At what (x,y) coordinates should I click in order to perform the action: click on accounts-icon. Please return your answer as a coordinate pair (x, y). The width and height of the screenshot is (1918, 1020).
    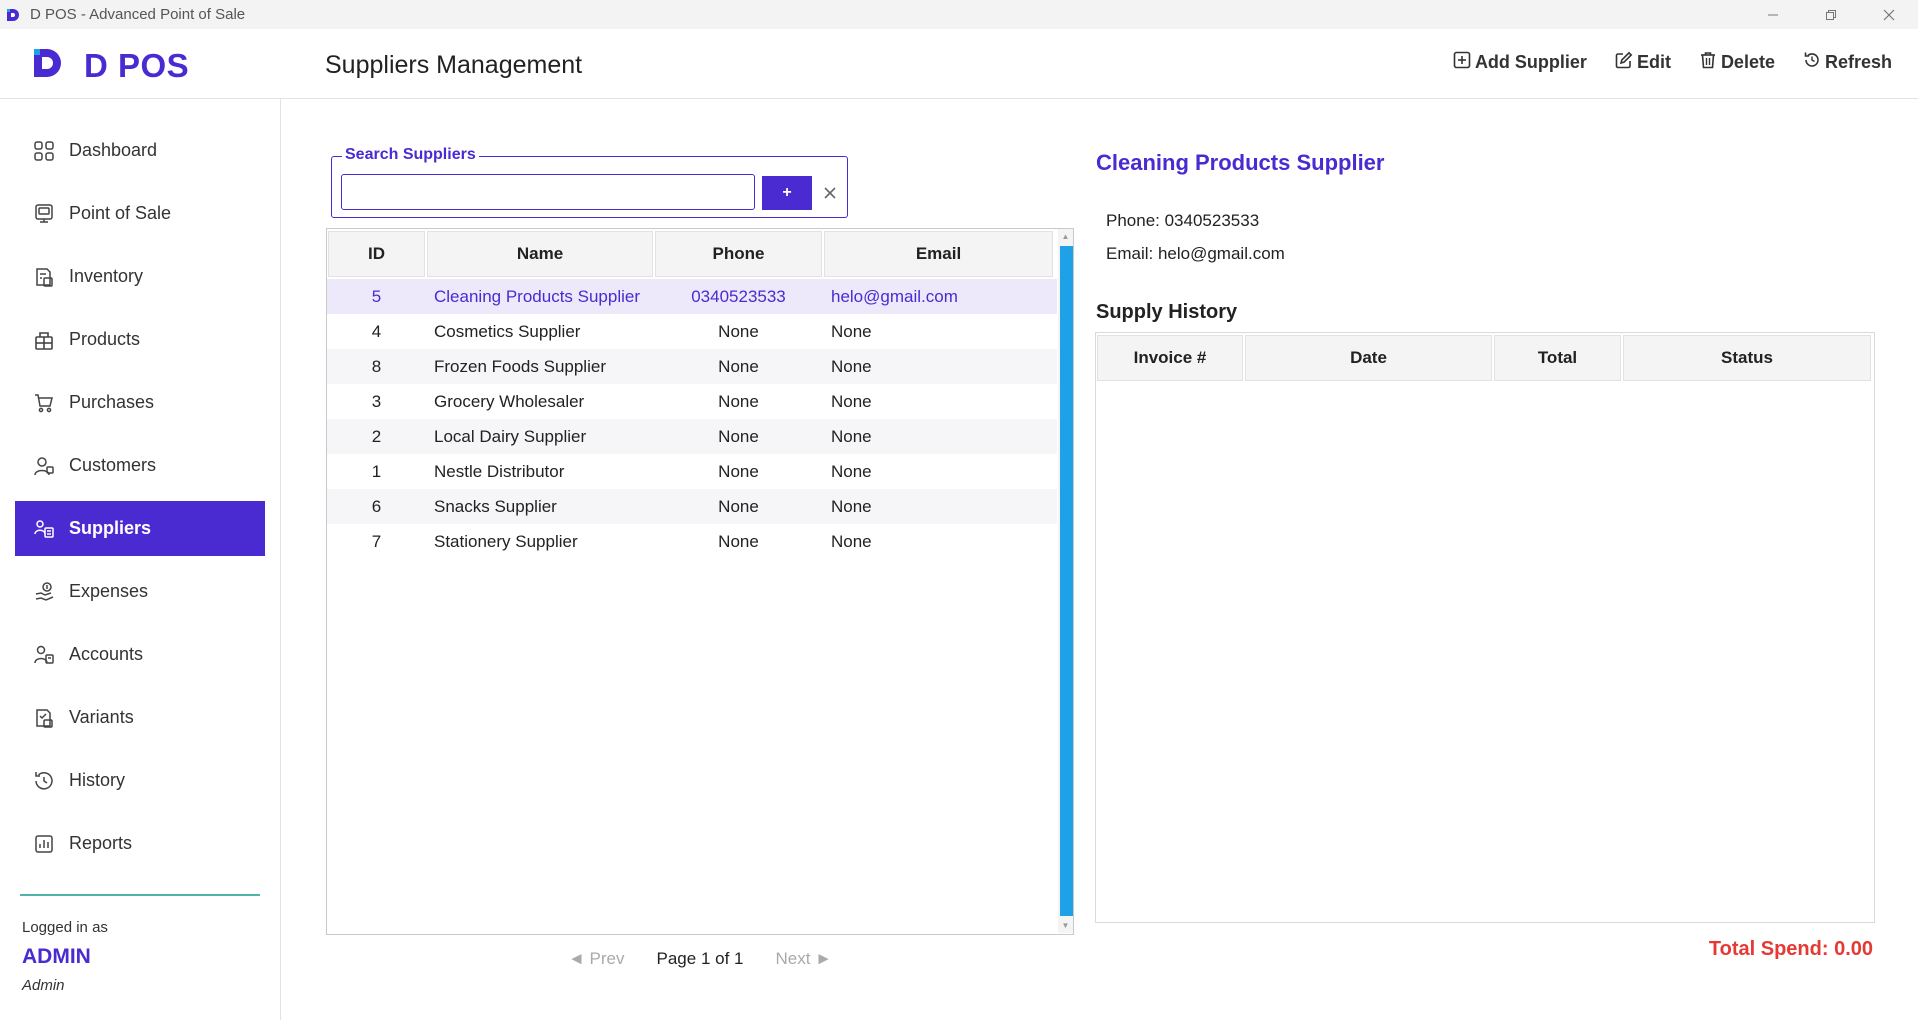
    Looking at the image, I should click on (44, 655).